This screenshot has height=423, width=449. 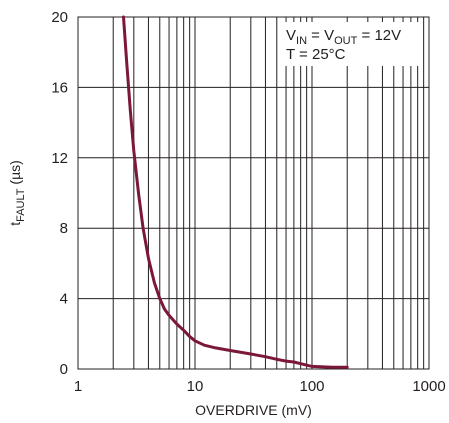 I want to click on x-axis-label: OVERDRIVE (mV), so click(x=253, y=410).